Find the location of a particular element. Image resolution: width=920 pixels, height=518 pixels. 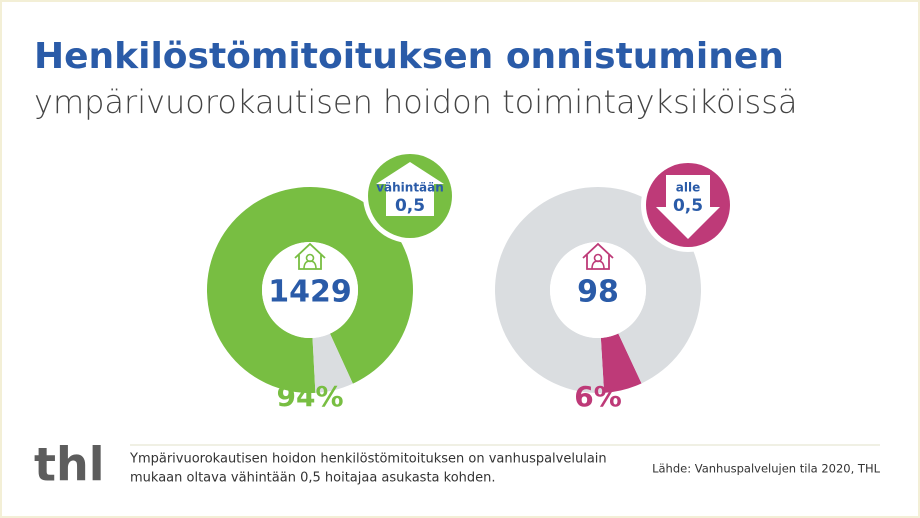

count: 98 is located at coordinates (598, 292).